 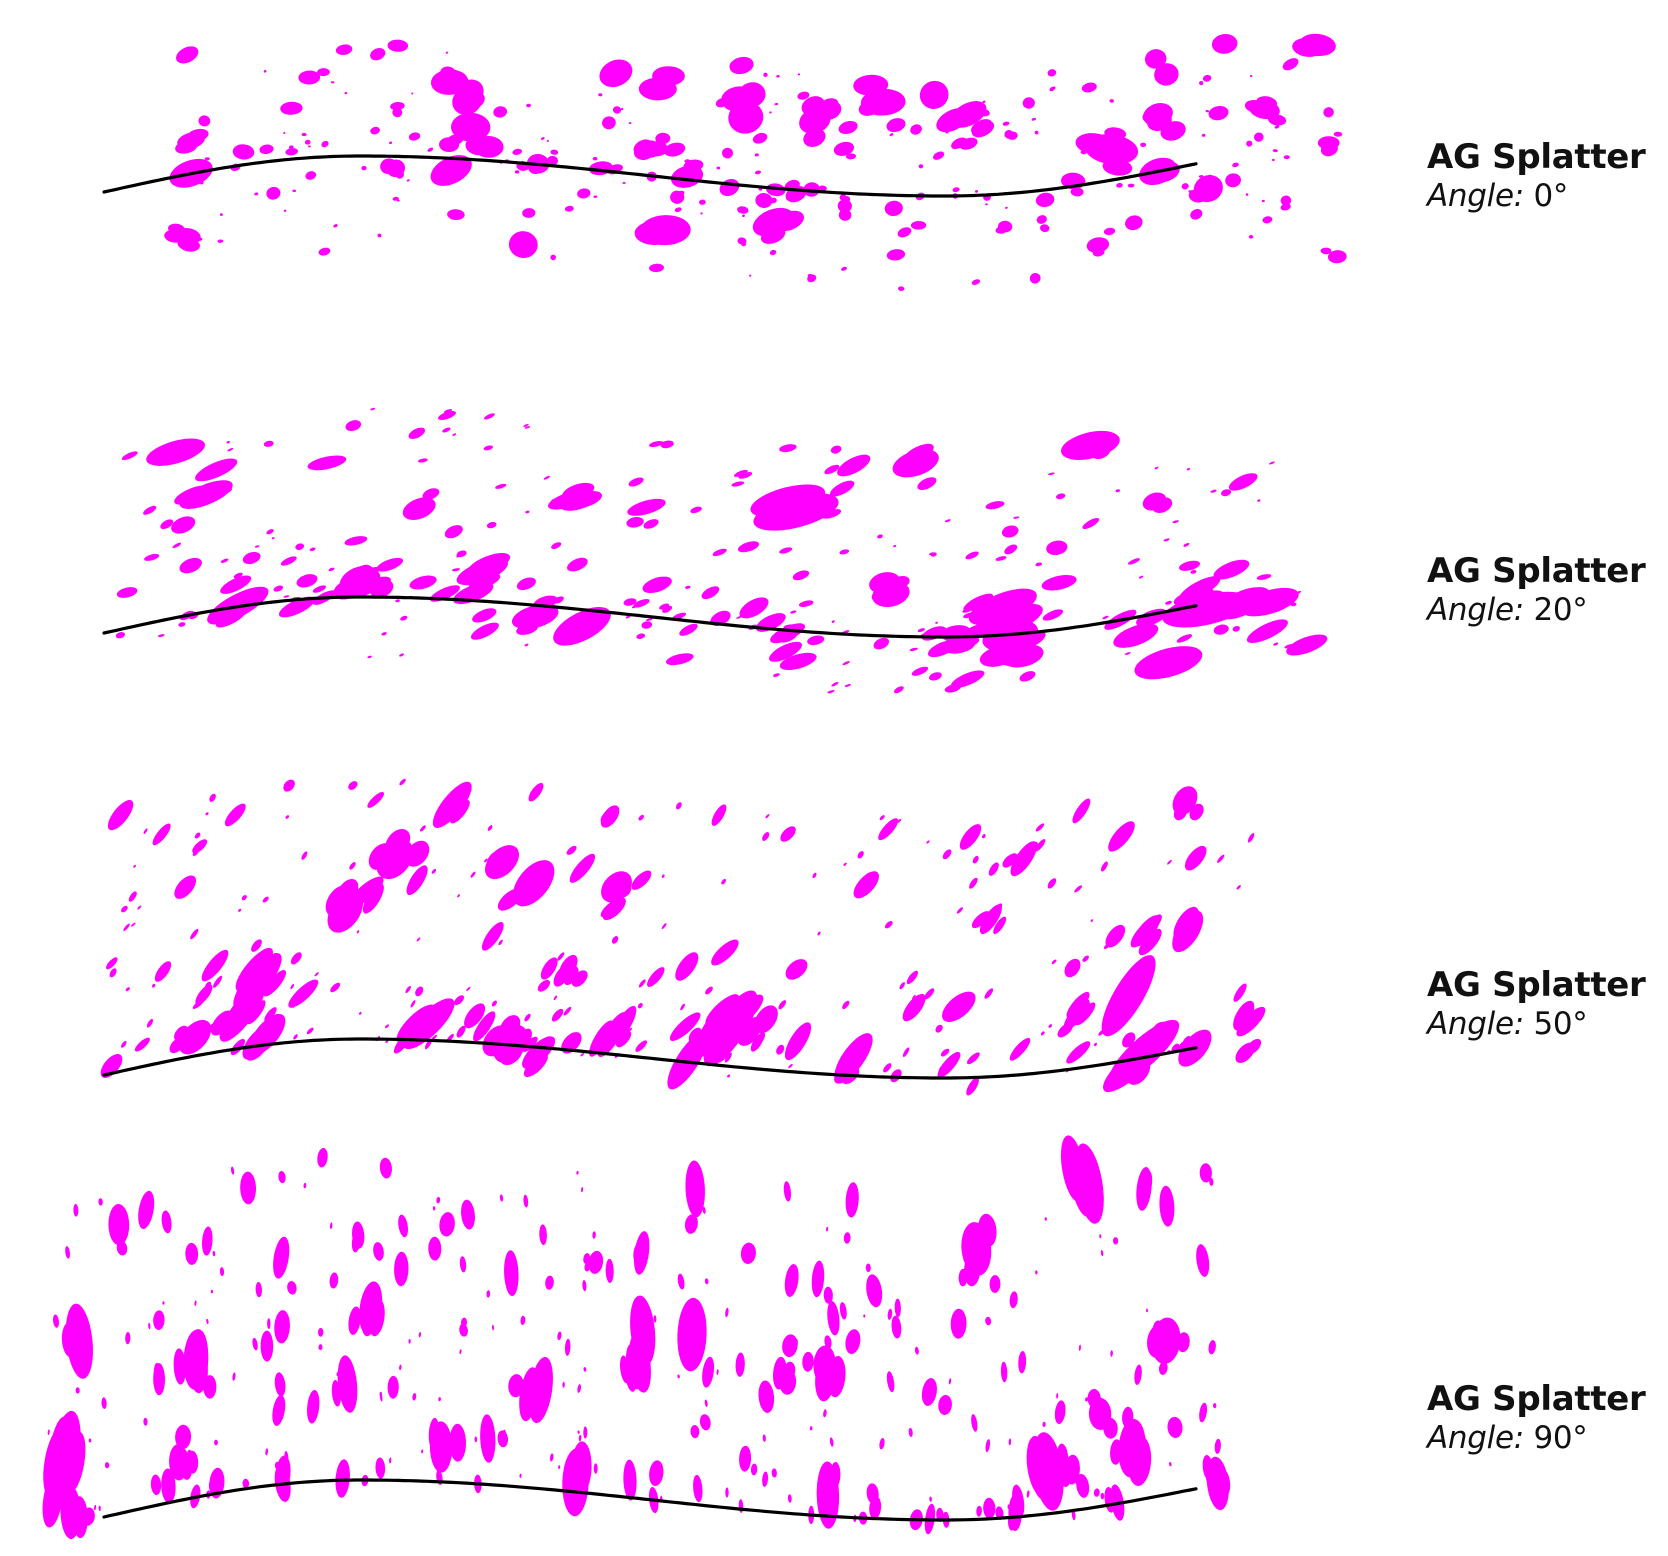 What do you see at coordinates (1536, 157) in the screenshot?
I see `brush-name: AG Splatter` at bounding box center [1536, 157].